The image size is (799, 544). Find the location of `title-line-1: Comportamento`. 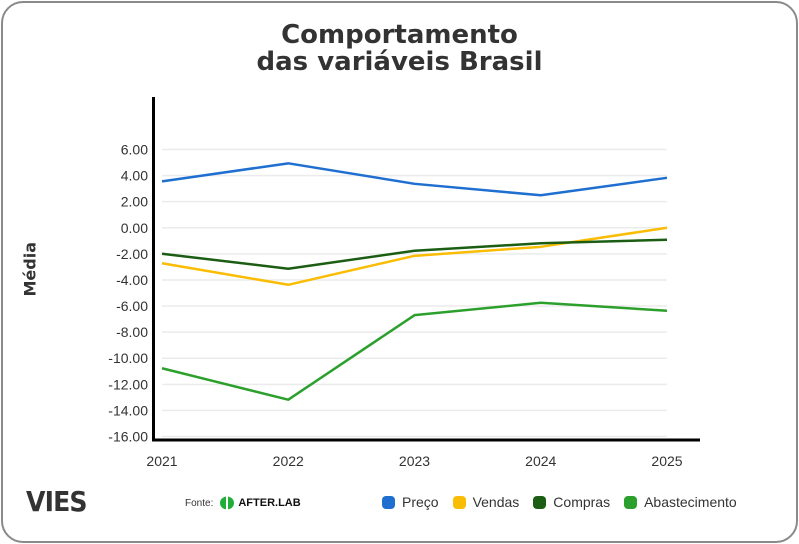

title-line-1: Comportamento is located at coordinates (399, 35).